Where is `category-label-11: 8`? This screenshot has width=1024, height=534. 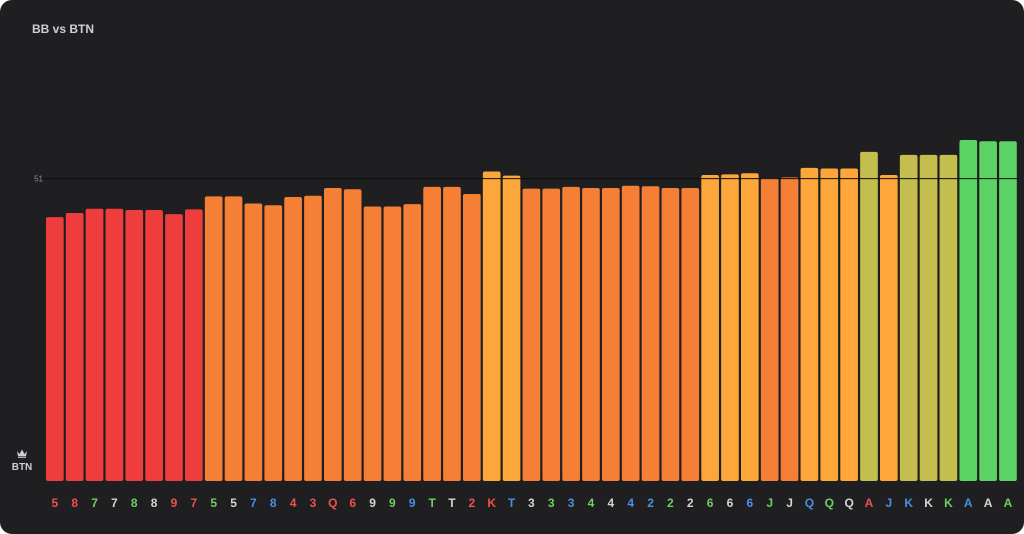 category-label-11: 8 is located at coordinates (273, 503).